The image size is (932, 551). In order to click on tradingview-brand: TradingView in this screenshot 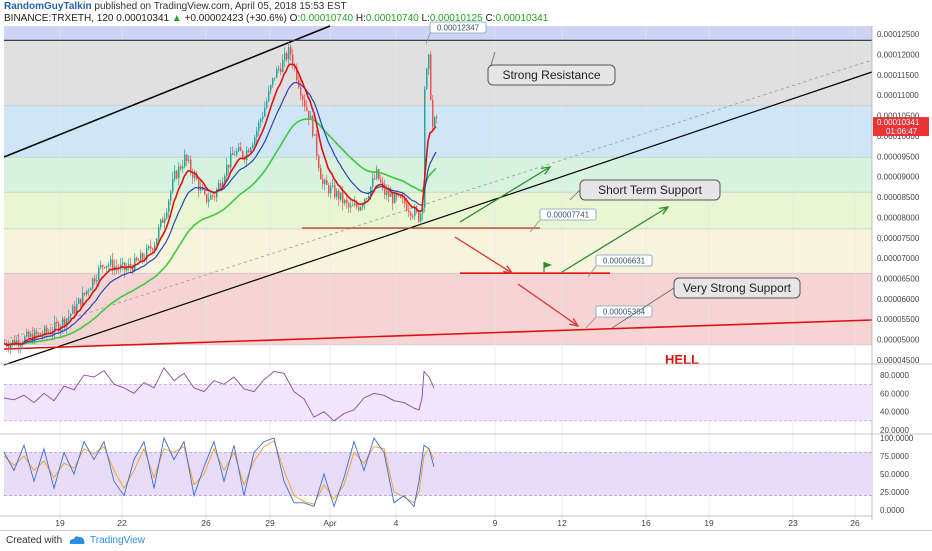, I will do `click(118, 540)`.